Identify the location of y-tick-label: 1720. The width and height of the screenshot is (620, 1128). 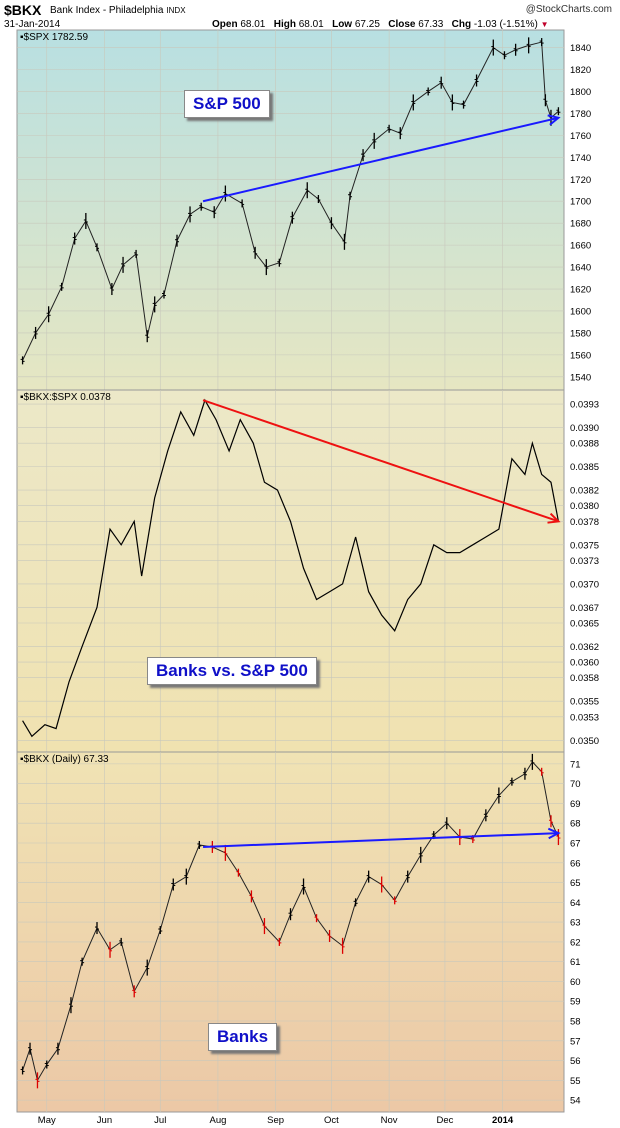
(580, 180).